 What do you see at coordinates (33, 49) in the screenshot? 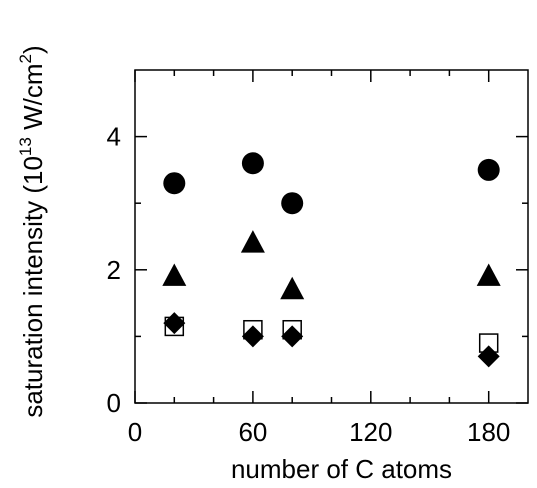
I see `y-axis-label-suffix: )` at bounding box center [33, 49].